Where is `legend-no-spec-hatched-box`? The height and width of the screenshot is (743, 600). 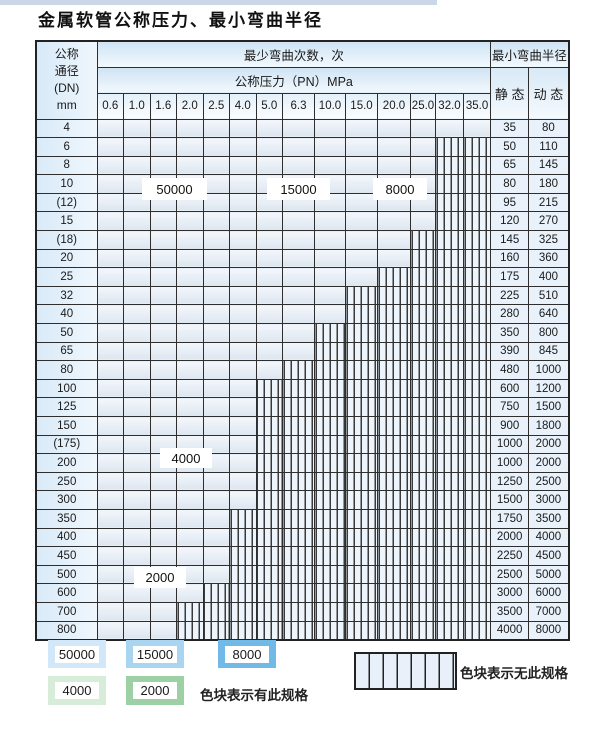 legend-no-spec-hatched-box is located at coordinates (405, 671).